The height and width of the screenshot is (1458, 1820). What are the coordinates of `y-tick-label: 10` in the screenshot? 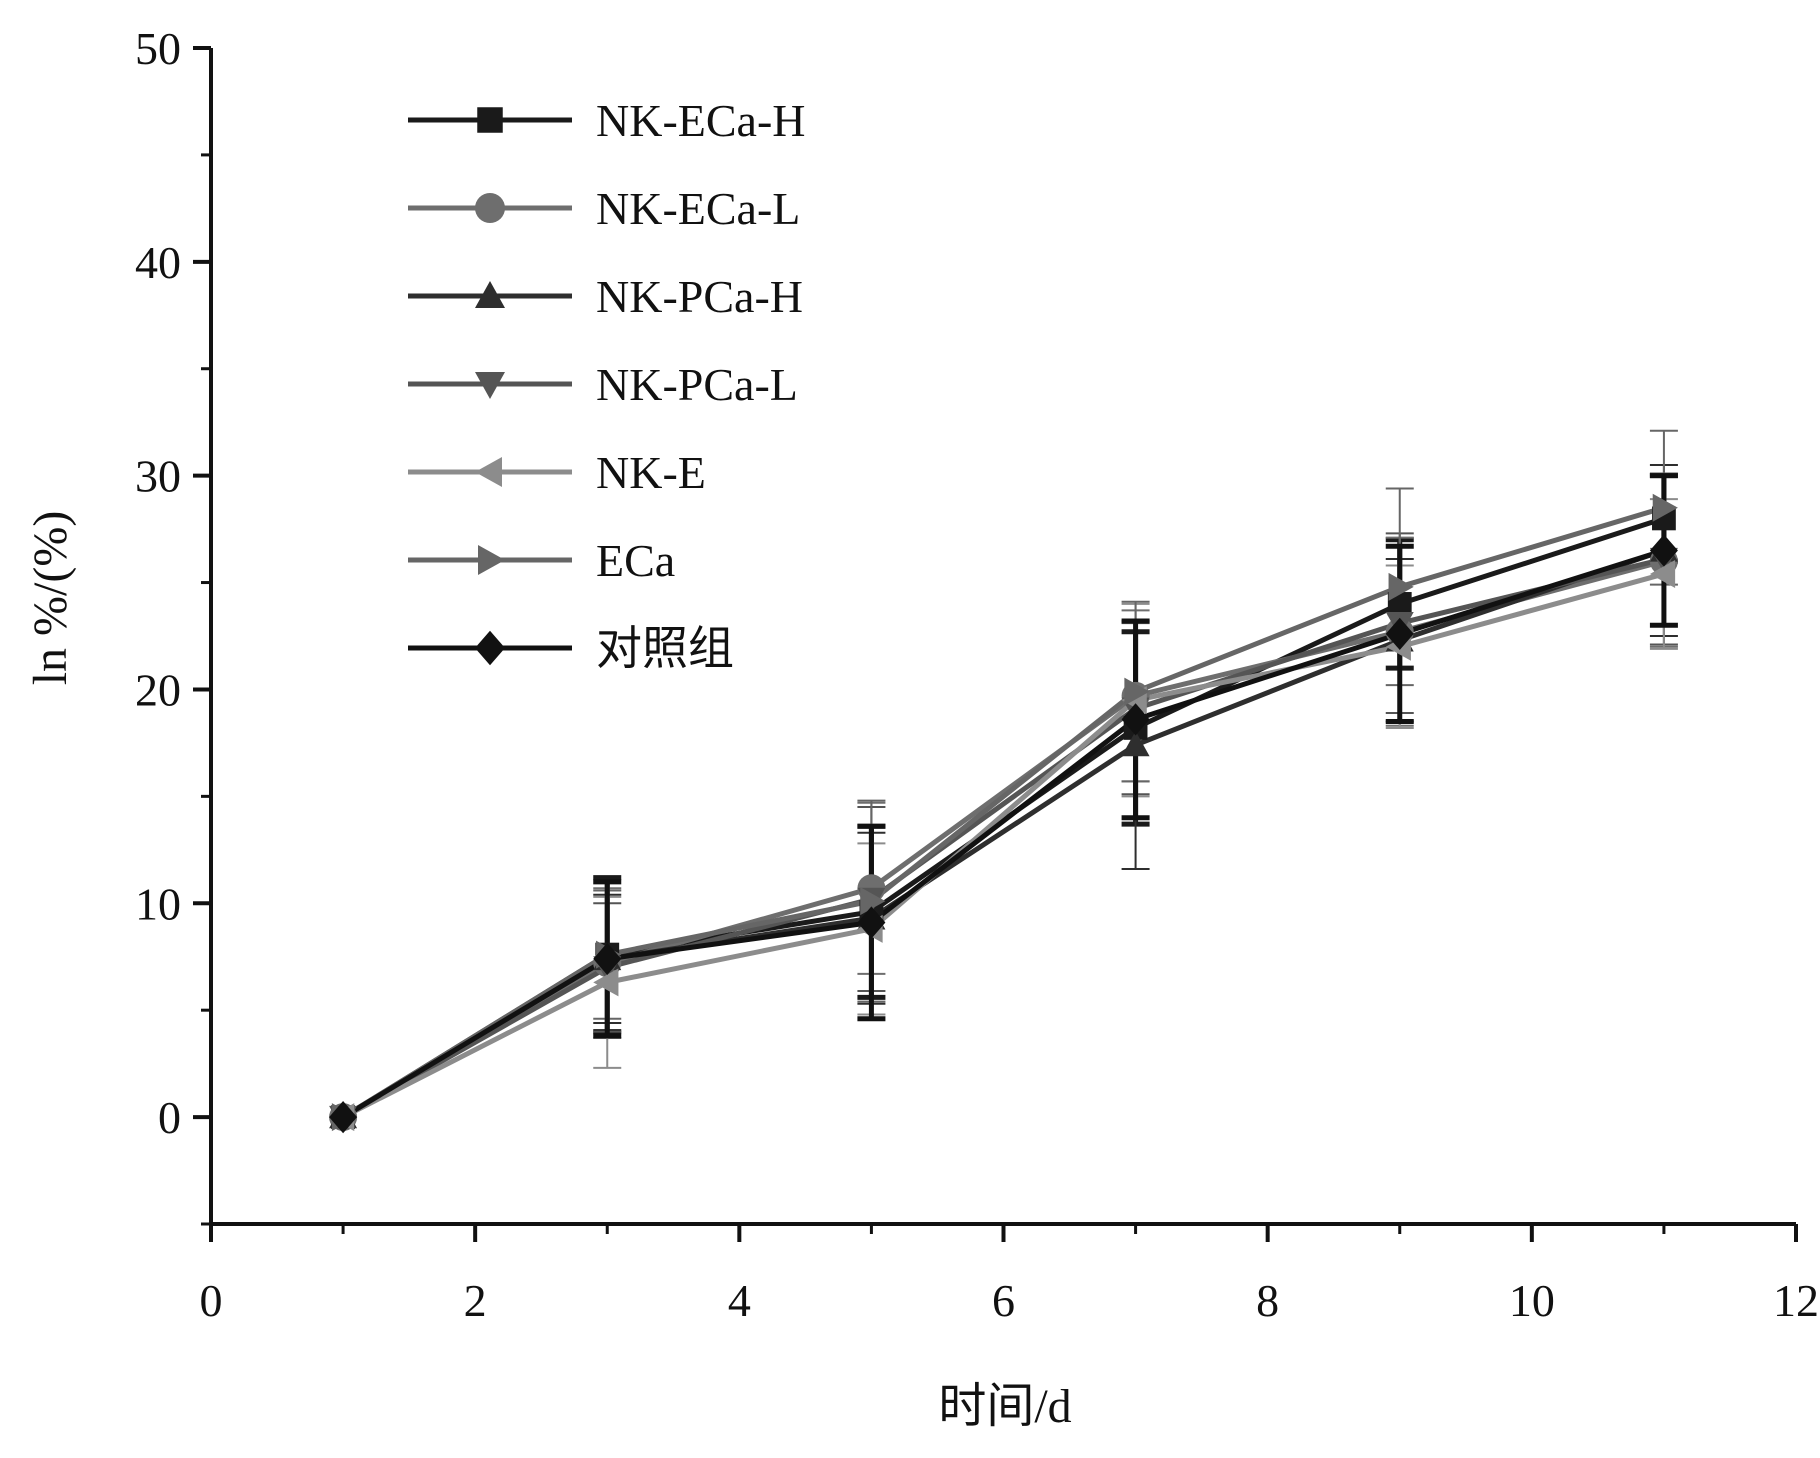 It's located at (158, 903).